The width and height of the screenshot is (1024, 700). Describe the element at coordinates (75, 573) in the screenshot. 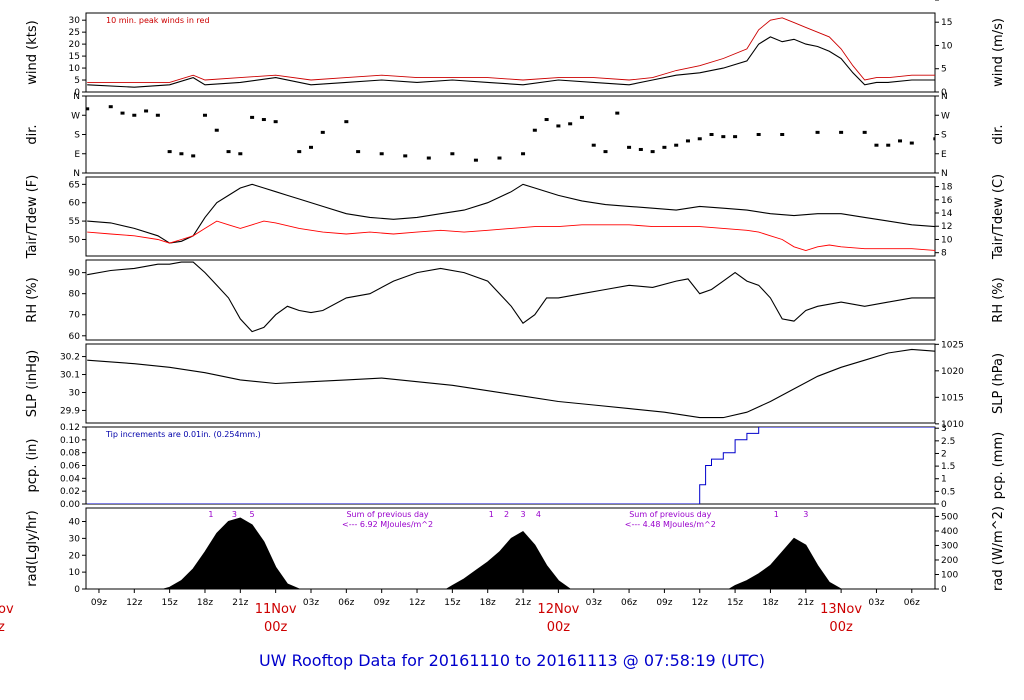

I see `left-tick-label-rad: 10` at that location.